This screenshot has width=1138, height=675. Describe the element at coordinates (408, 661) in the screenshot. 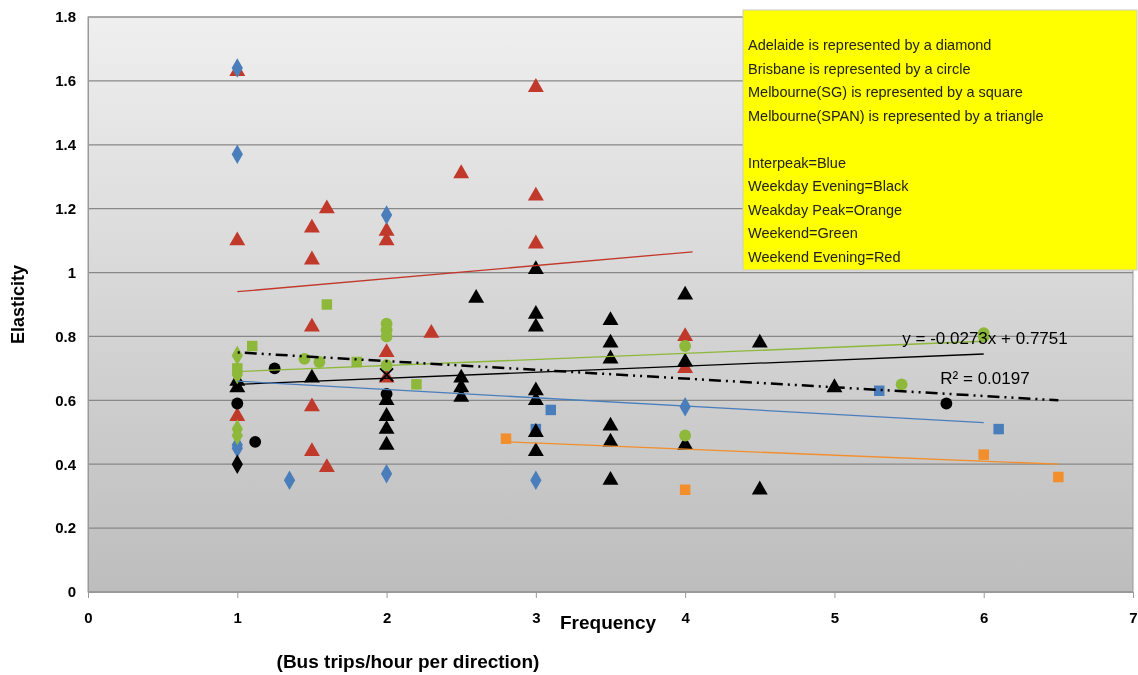

I see `text: (Bus trips/hour per direction)` at that location.